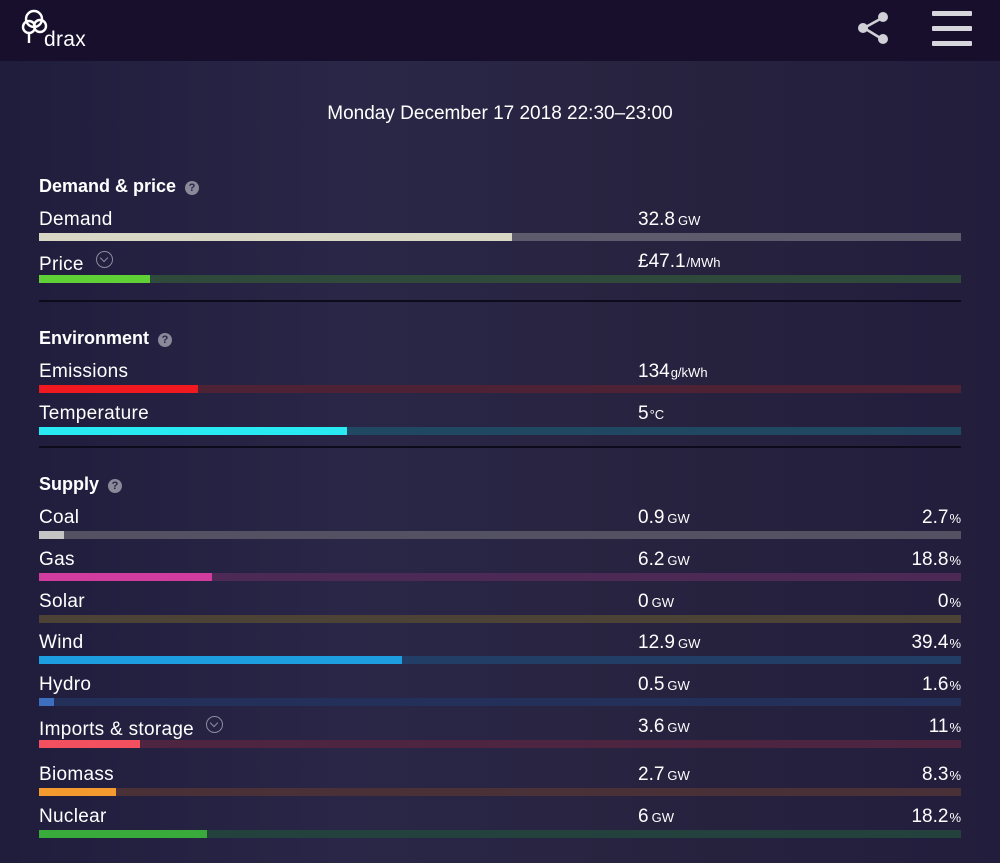 Image resolution: width=1000 pixels, height=863 pixels. Describe the element at coordinates (500, 271) in the screenshot. I see `row-price: Price £47.1/MWh` at that location.